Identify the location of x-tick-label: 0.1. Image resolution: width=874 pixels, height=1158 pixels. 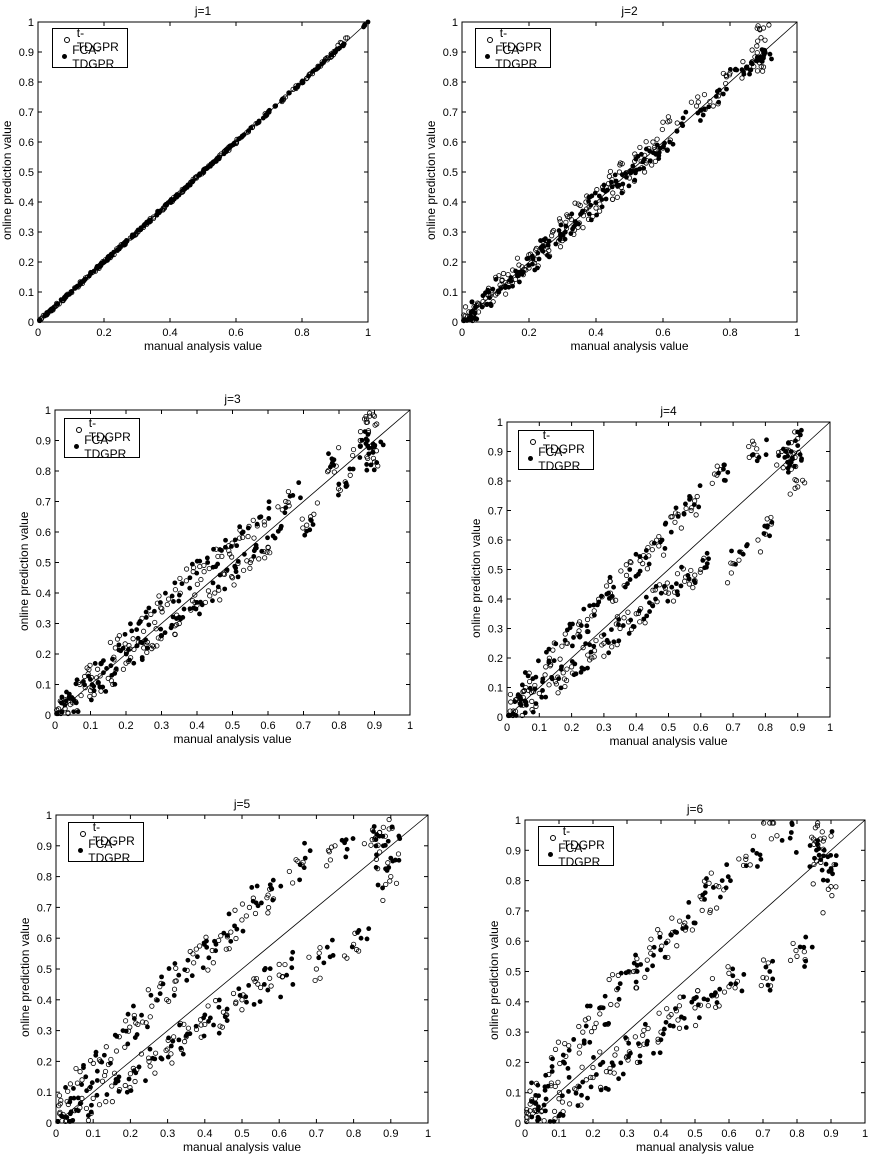
(558, 1134).